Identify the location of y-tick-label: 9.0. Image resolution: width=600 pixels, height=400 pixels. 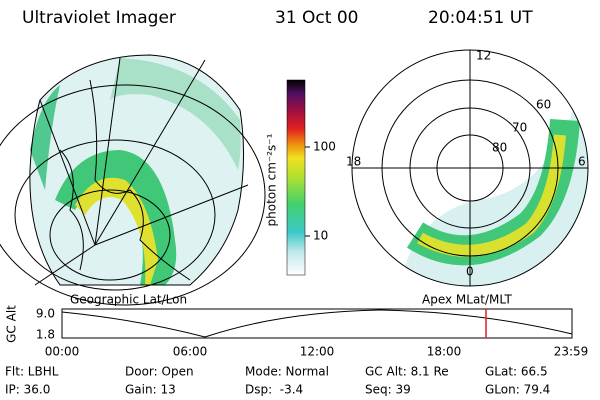
(45, 314).